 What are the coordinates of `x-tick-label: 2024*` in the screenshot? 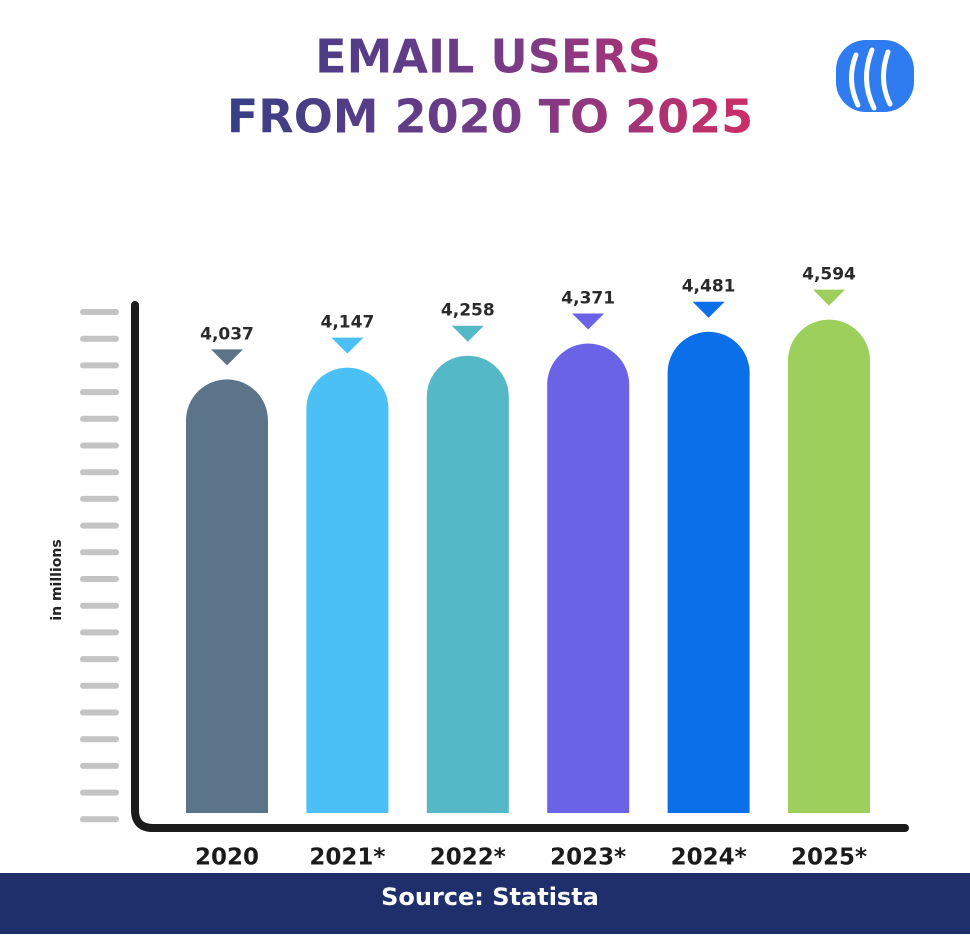 It's located at (709, 858).